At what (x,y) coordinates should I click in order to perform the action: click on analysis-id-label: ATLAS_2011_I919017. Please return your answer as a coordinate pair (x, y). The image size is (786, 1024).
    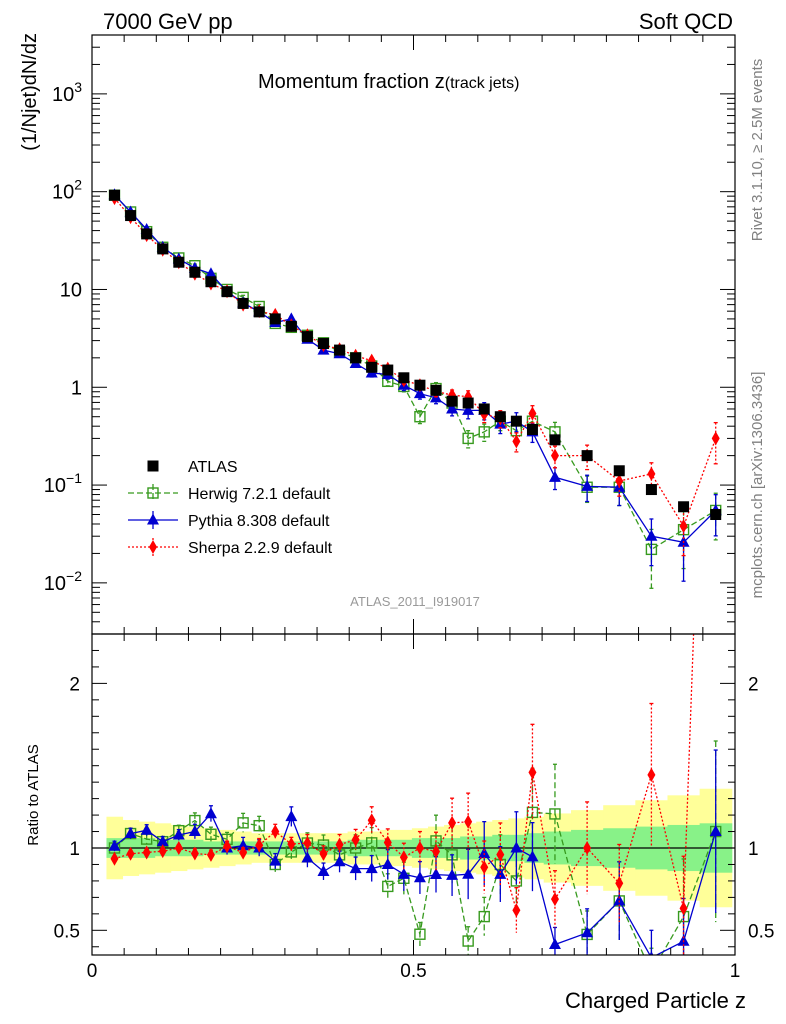
    Looking at the image, I should click on (415, 601).